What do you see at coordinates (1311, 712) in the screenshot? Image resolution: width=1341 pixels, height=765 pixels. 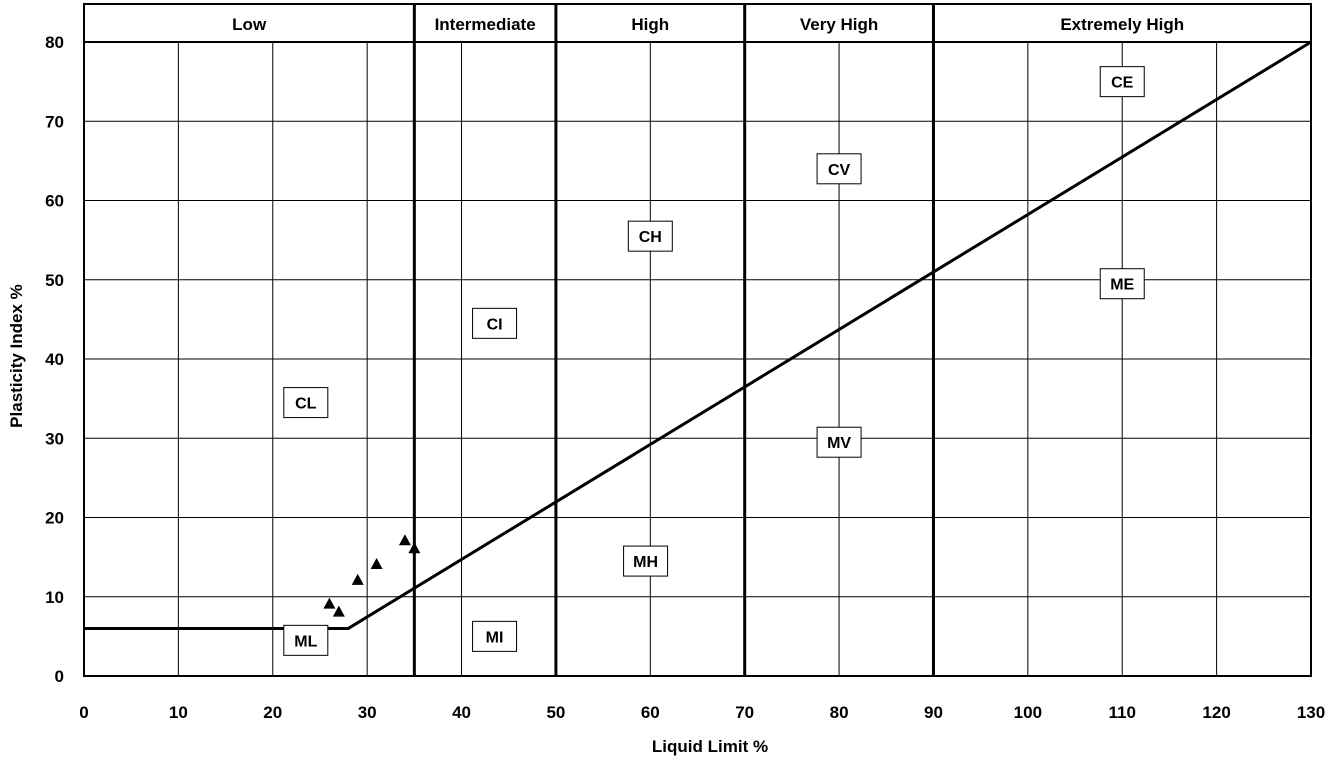 I see `x-tick-label: 130` at bounding box center [1311, 712].